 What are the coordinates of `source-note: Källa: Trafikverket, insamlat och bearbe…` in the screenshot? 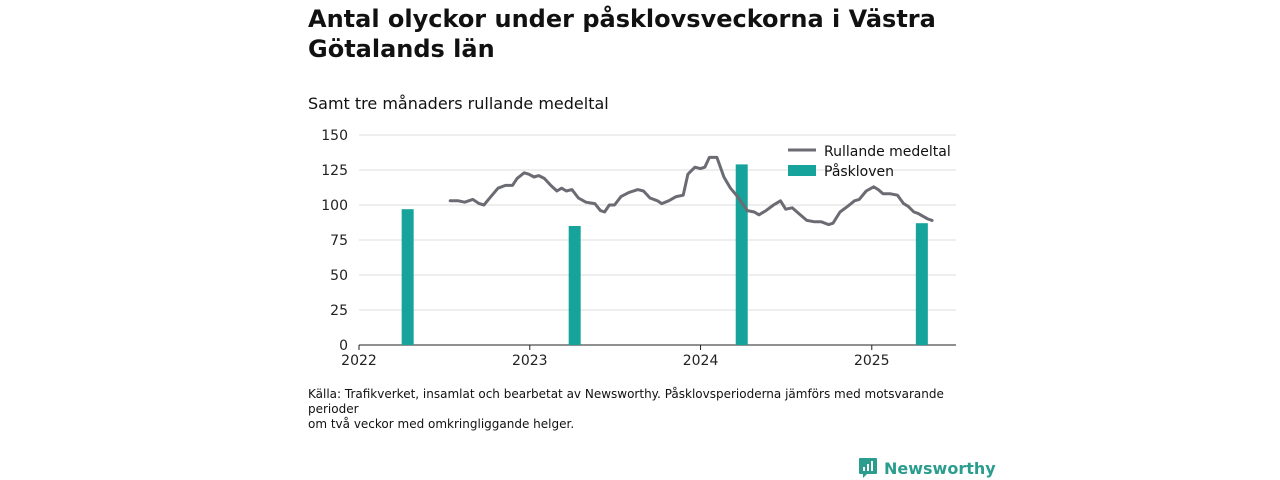 It's located at (628, 409).